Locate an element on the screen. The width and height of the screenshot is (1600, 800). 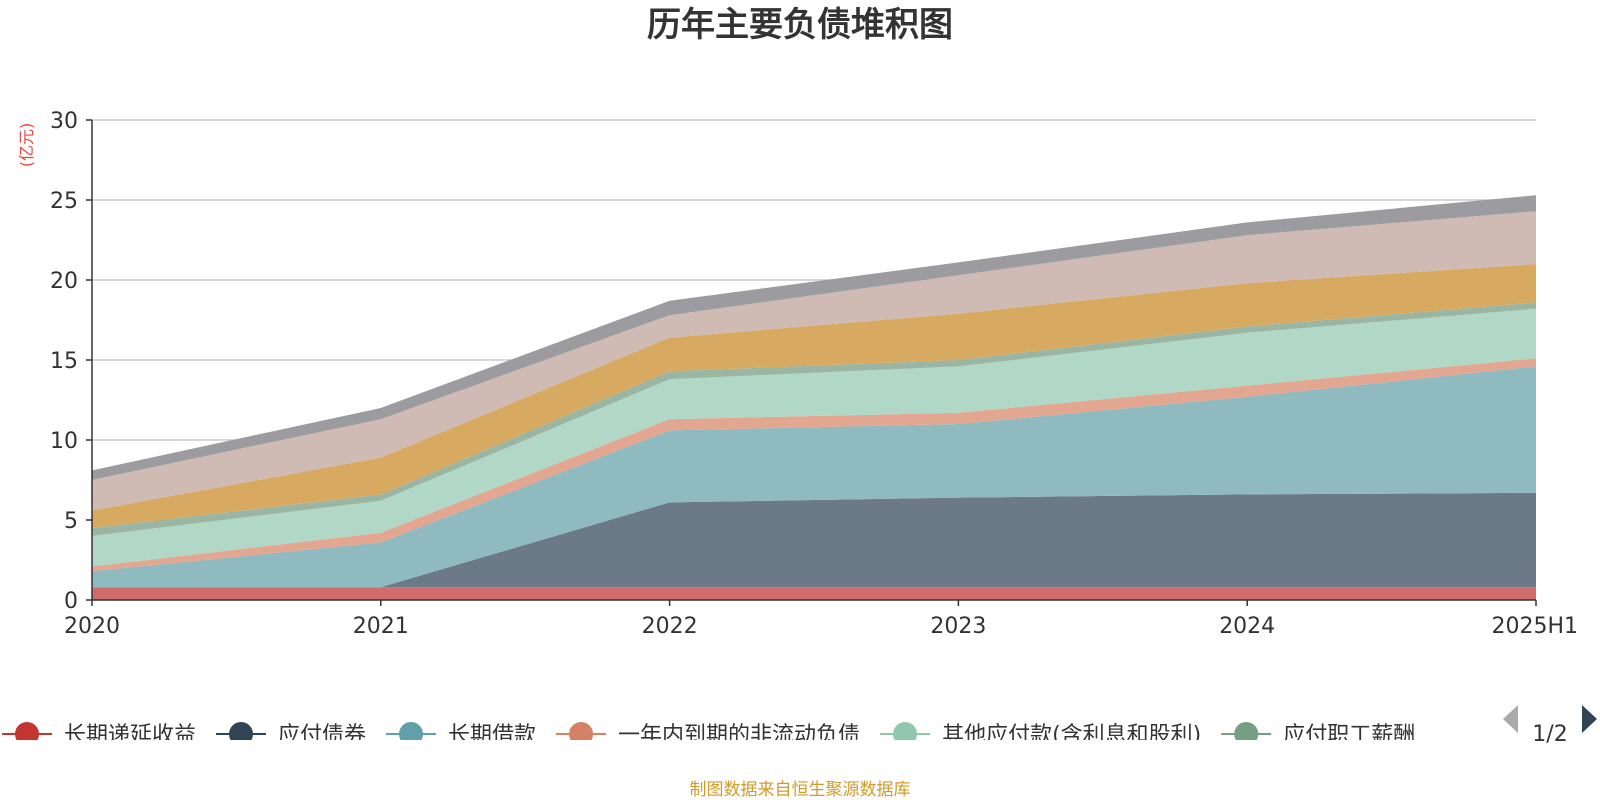
legend-item: 长期借款 is located at coordinates (461, 735).